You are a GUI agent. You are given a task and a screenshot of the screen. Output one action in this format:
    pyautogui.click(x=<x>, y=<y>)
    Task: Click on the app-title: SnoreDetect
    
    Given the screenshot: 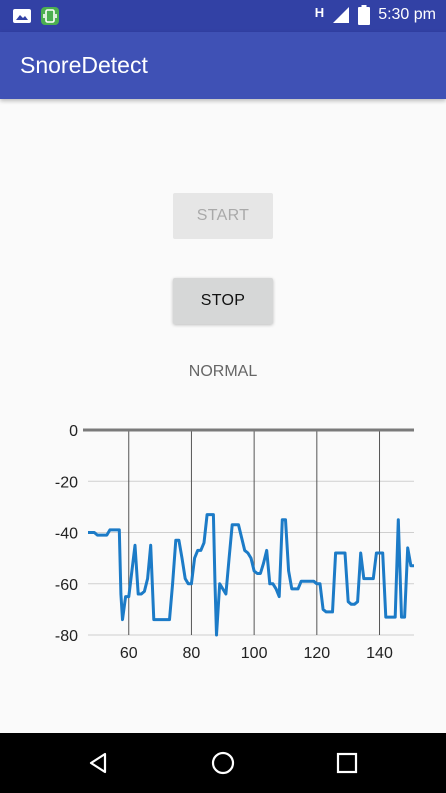 What is the action you would take?
    pyautogui.click(x=84, y=65)
    